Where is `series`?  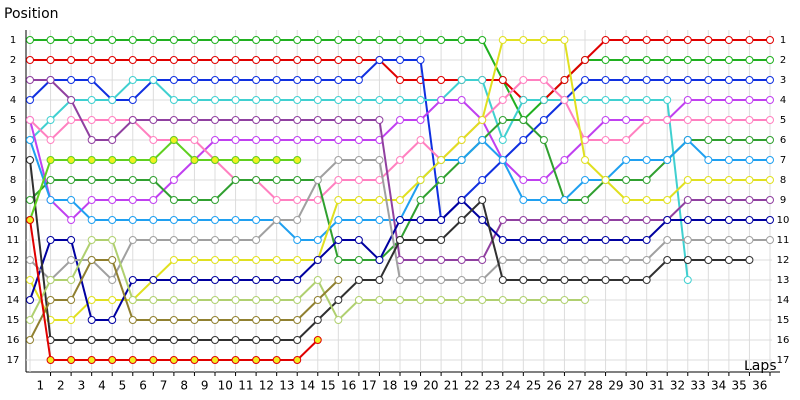 series is located at coordinates (184, 300).